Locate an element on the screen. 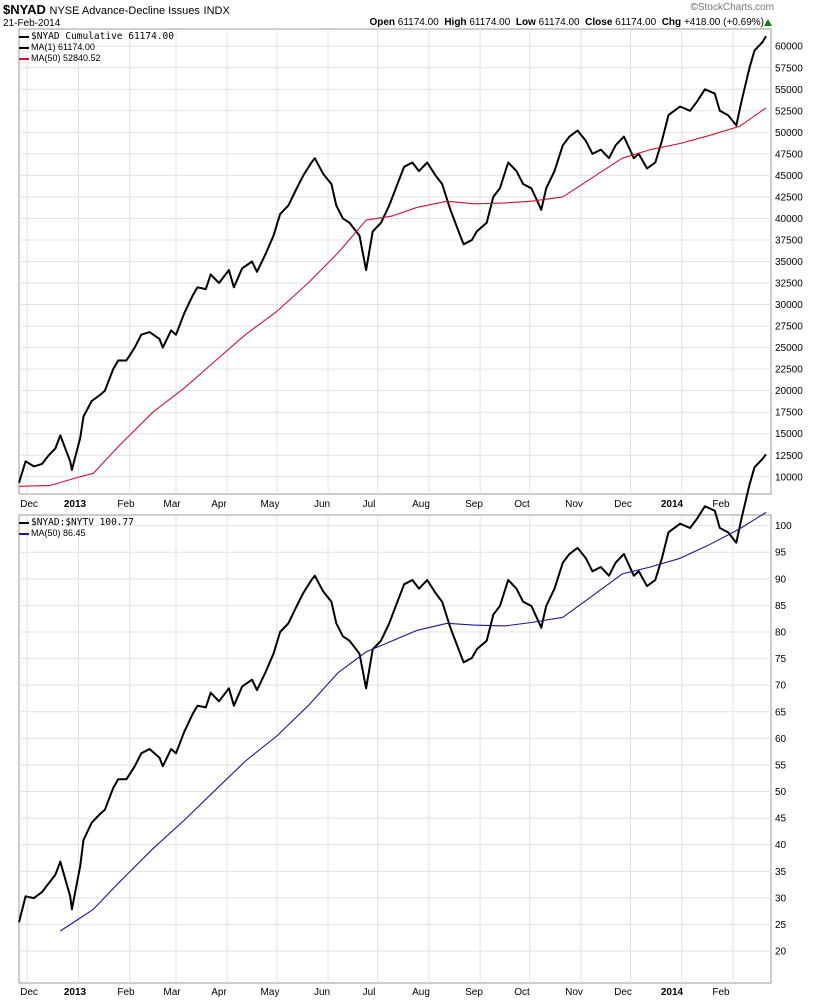  y-tick-label: 100 is located at coordinates (783, 526).